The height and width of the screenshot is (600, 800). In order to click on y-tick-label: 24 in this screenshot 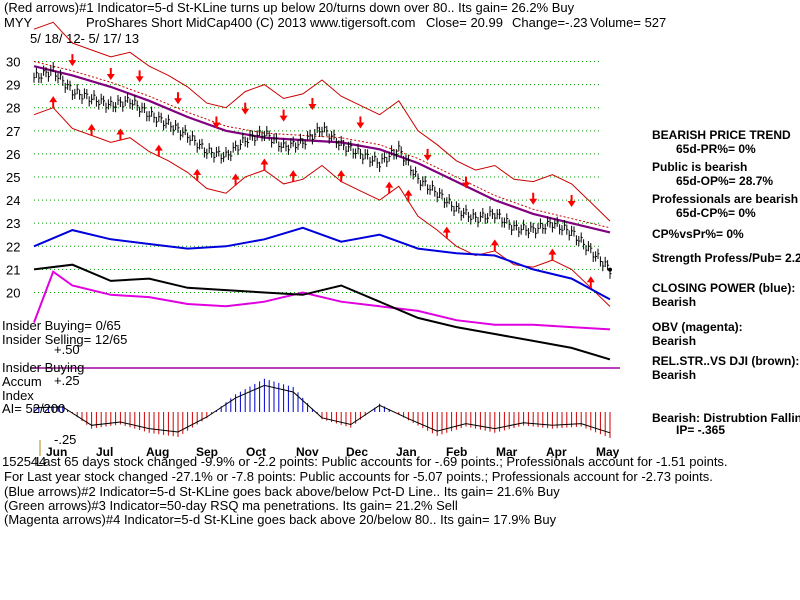, I will do `click(13, 200)`.